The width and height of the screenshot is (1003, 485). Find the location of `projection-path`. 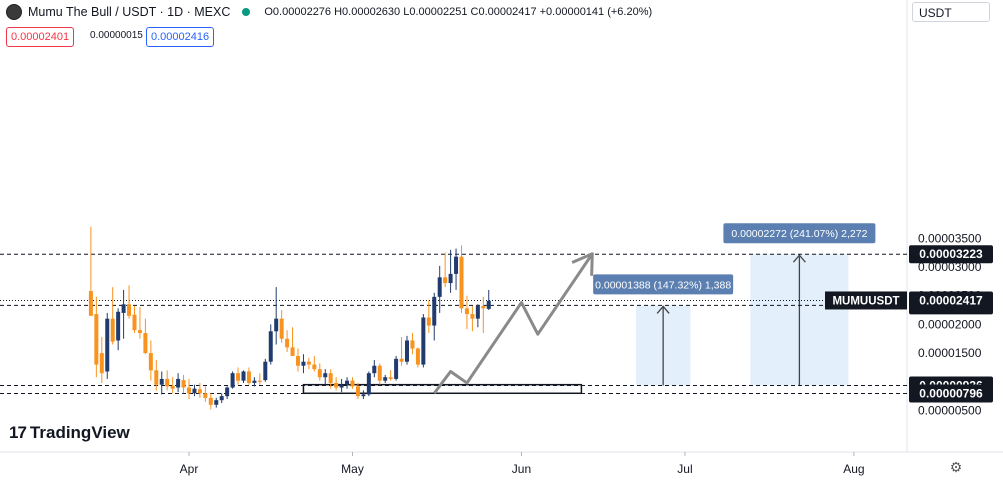

projection-path is located at coordinates (513, 323).